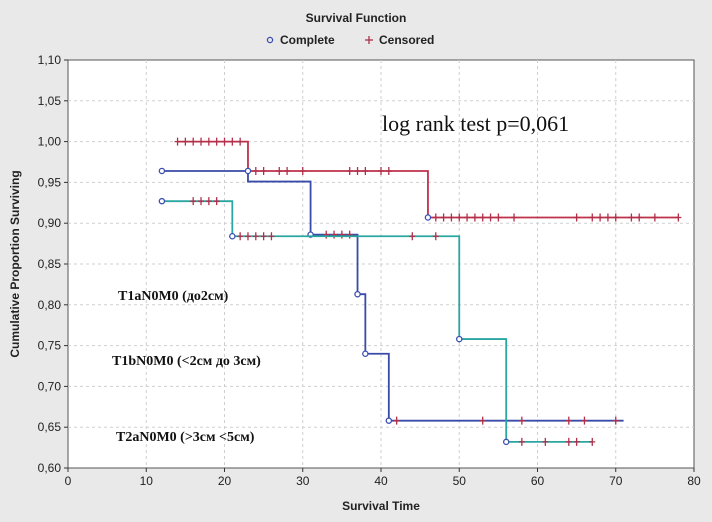  I want to click on y-tick-label: 1,05, so click(50, 101).